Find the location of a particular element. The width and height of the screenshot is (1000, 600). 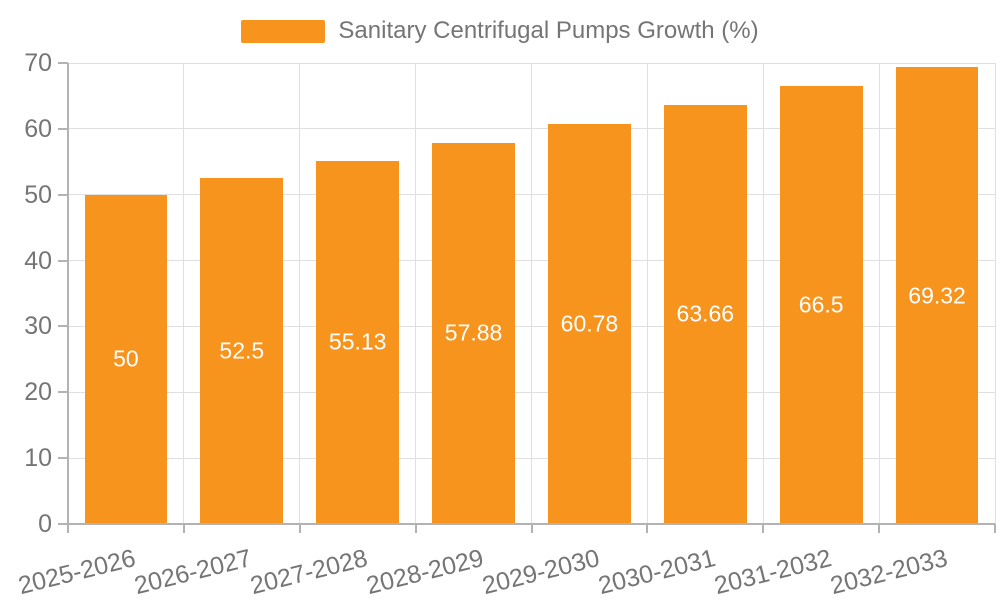

x-tick-label: 2027-2028 is located at coordinates (309, 572).